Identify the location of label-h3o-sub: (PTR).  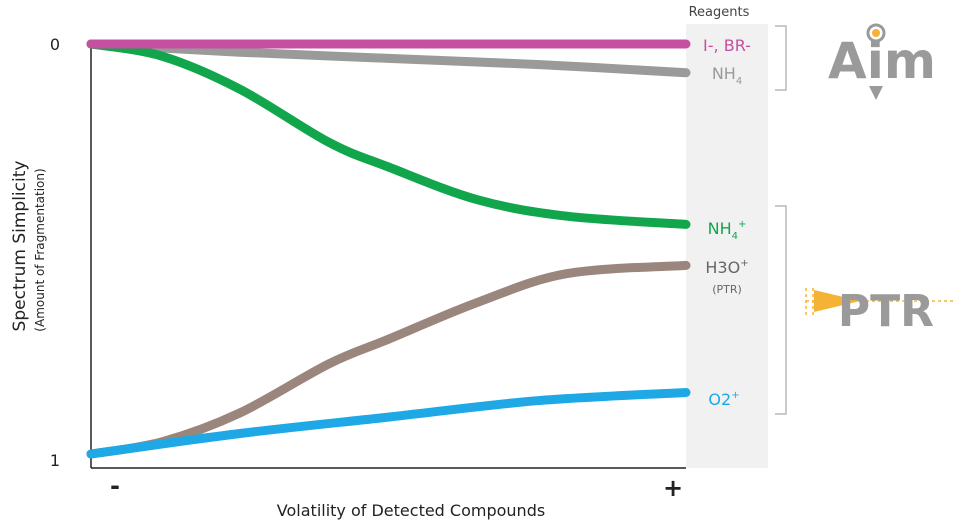
(727, 289).